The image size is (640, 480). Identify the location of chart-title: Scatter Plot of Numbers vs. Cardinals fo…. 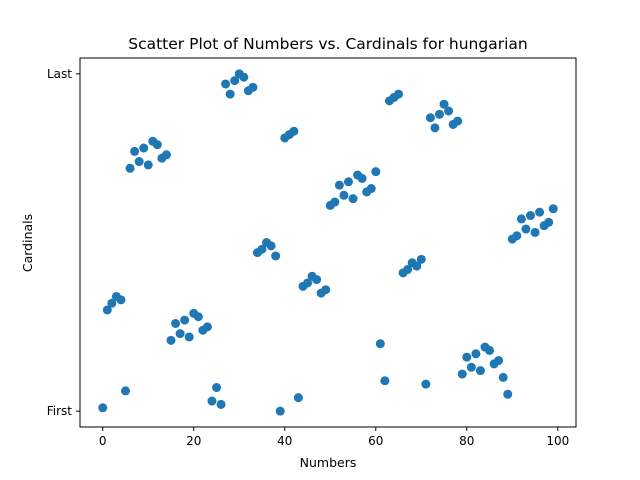
(327, 44).